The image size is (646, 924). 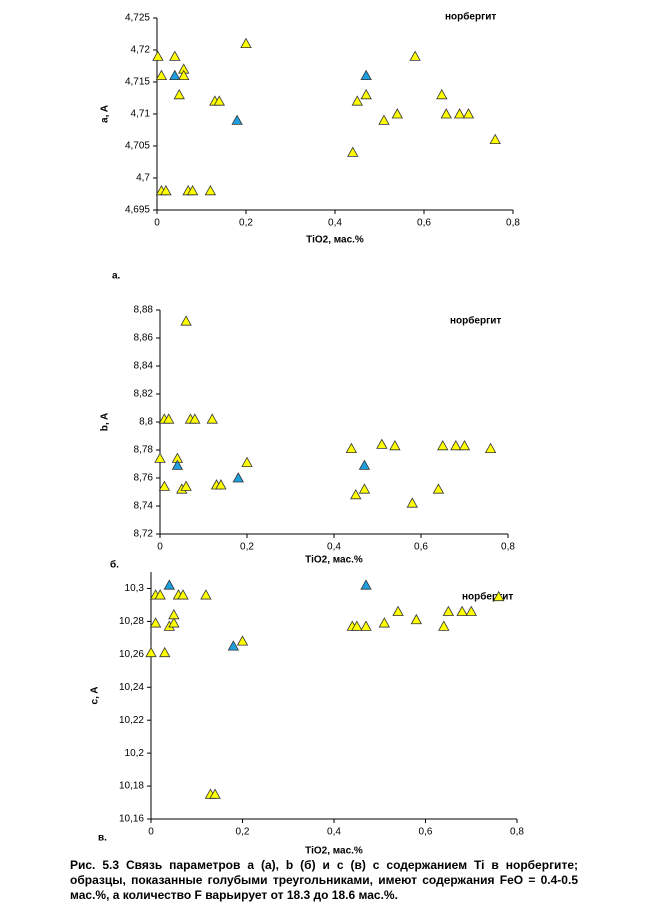 What do you see at coordinates (144, 394) in the screenshot?
I see `y-tick-label: 8,82` at bounding box center [144, 394].